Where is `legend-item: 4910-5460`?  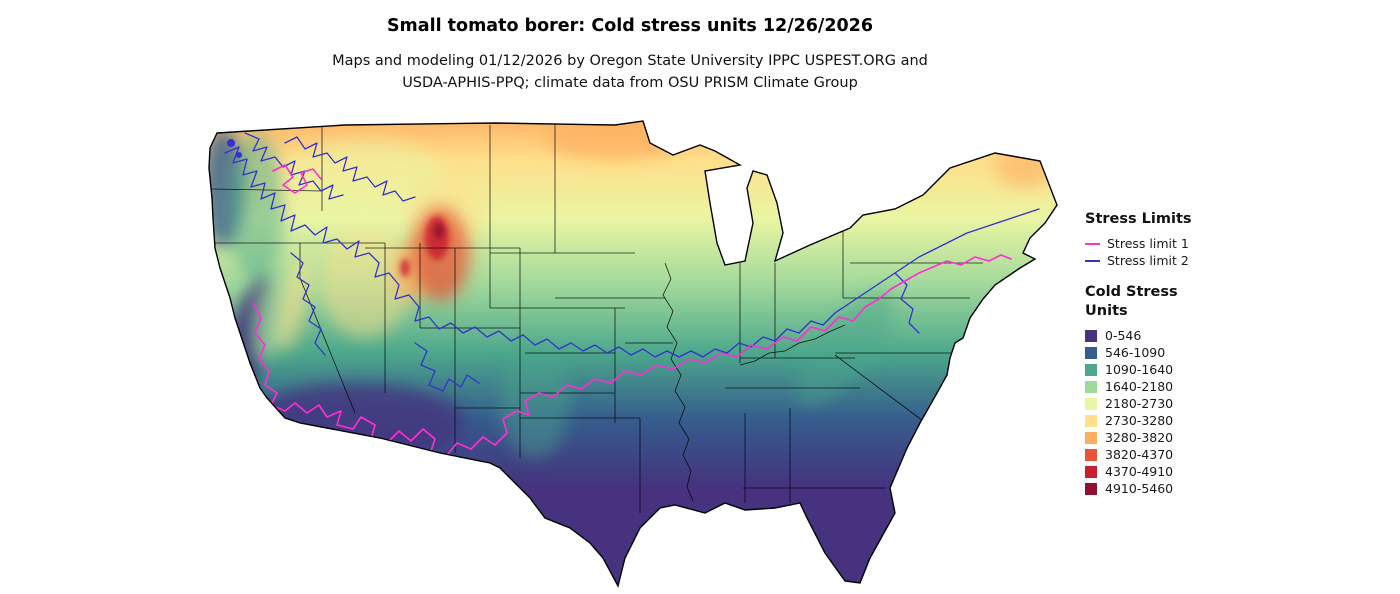
legend-item: 4910-5460 is located at coordinates (1185, 488).